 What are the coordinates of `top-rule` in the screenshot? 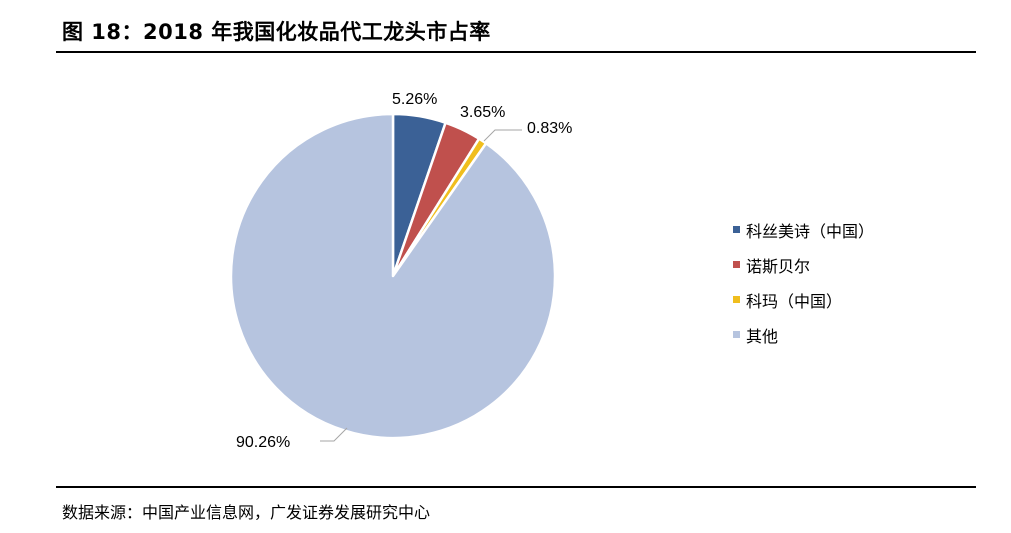 It's located at (516, 52).